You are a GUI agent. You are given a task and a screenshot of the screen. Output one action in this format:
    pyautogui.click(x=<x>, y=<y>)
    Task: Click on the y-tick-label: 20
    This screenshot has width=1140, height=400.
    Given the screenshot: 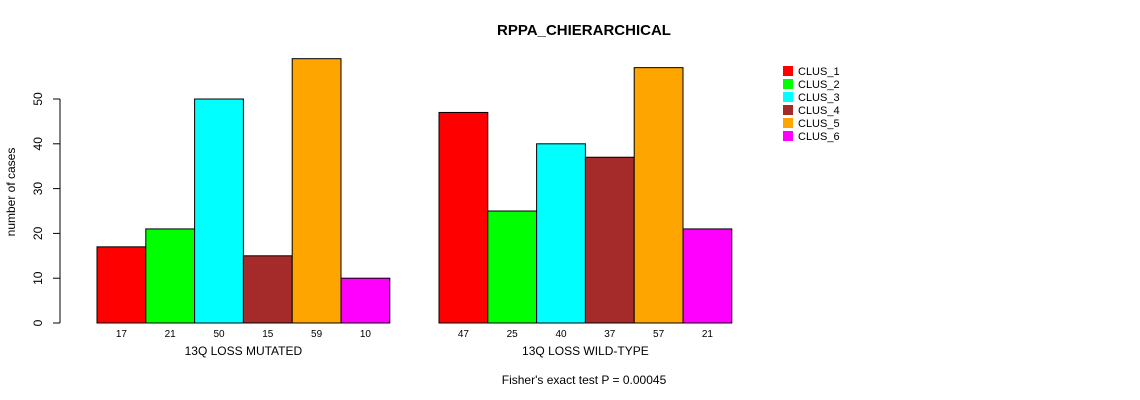 What is the action you would take?
    pyautogui.click(x=38, y=233)
    